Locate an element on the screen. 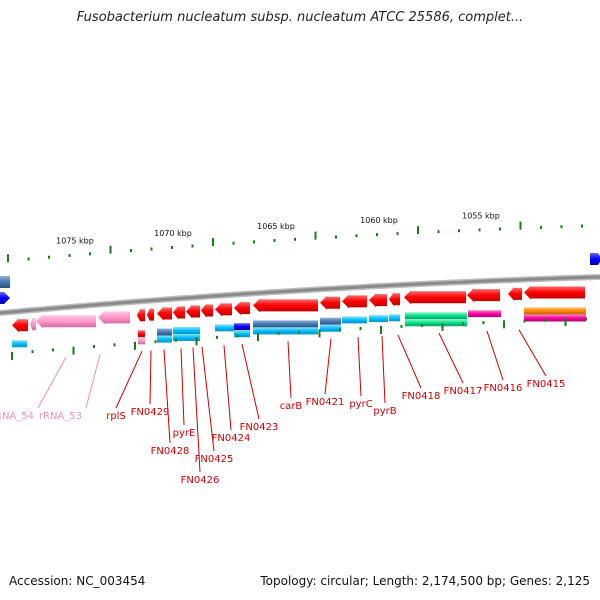 This screenshot has width=600, height=600. gene-label: rRNA_54 is located at coordinates (17, 416).